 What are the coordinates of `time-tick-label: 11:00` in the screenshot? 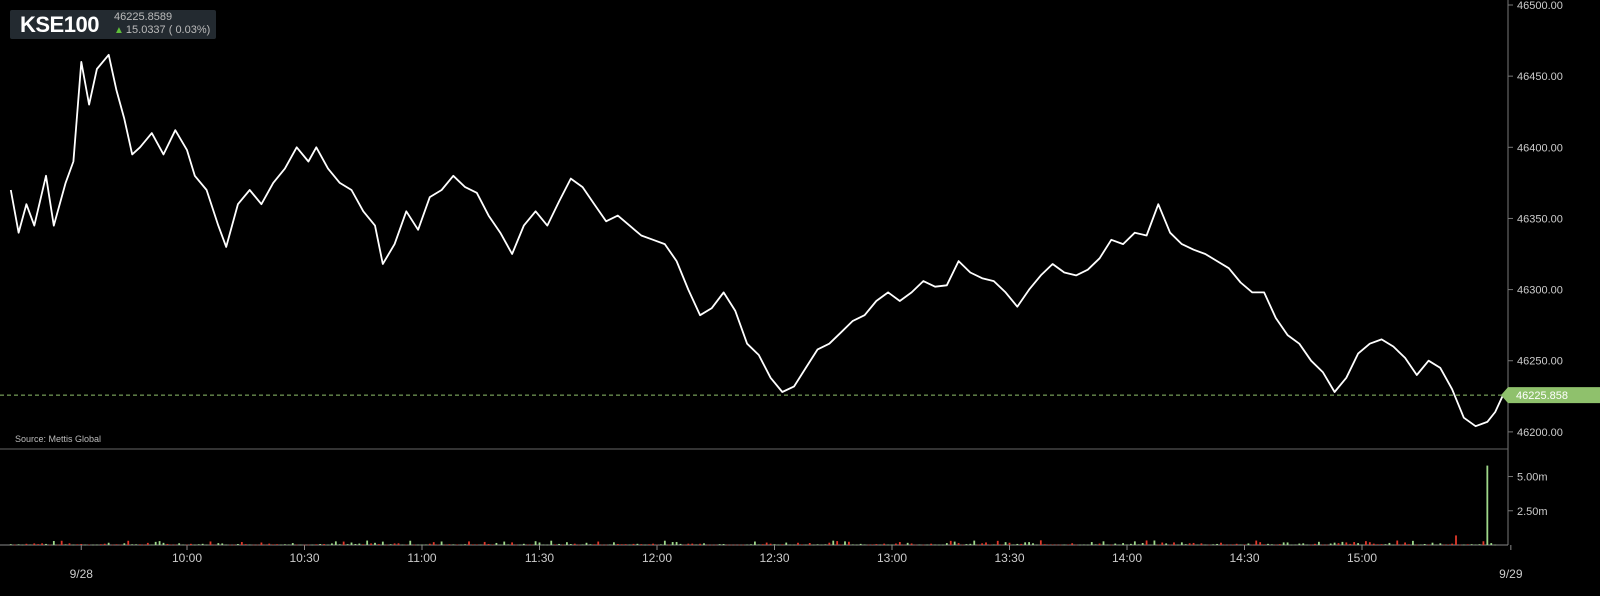 It's located at (421, 558).